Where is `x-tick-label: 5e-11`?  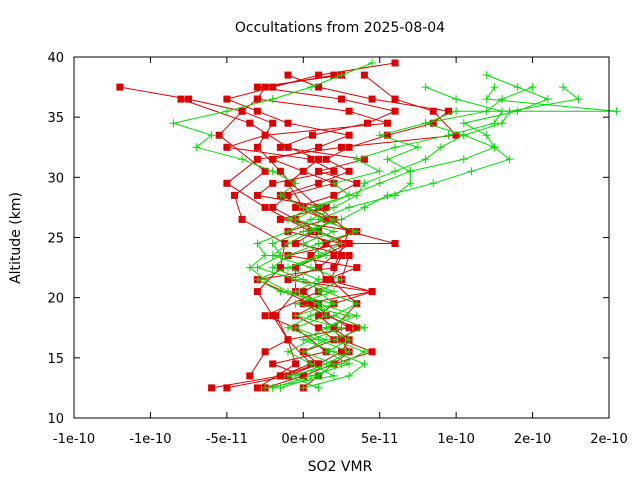 x-tick-label: 5e-11 is located at coordinates (380, 439).